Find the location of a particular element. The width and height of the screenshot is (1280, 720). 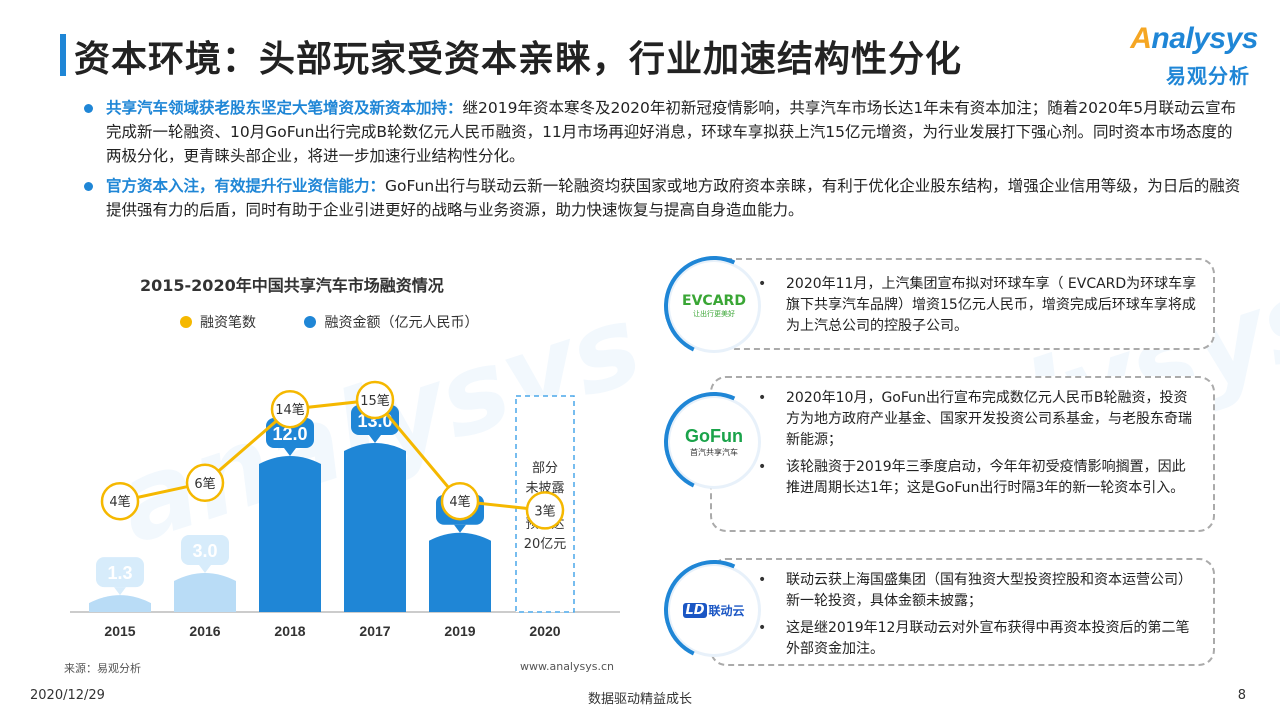

liandongyun-mark-icon: LD is located at coordinates (695, 610).